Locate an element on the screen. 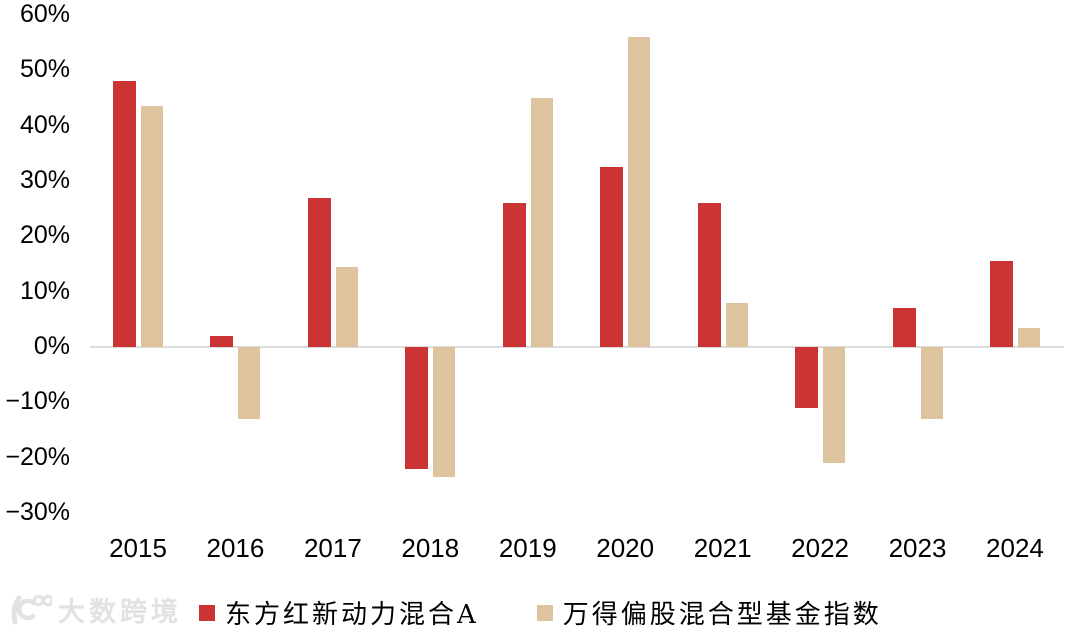 This screenshot has height=628, width=1075. x-tick-label: 2024 is located at coordinates (1015, 548).